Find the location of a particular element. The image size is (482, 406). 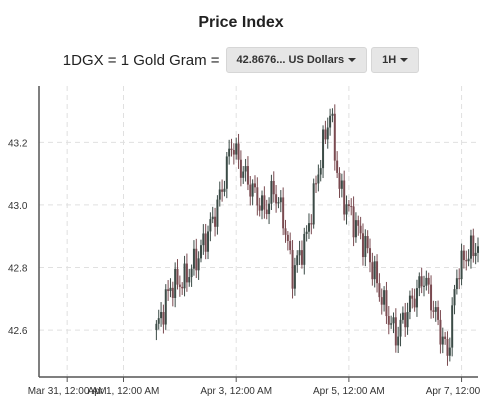

interval-dropdown: 1H is located at coordinates (395, 60).